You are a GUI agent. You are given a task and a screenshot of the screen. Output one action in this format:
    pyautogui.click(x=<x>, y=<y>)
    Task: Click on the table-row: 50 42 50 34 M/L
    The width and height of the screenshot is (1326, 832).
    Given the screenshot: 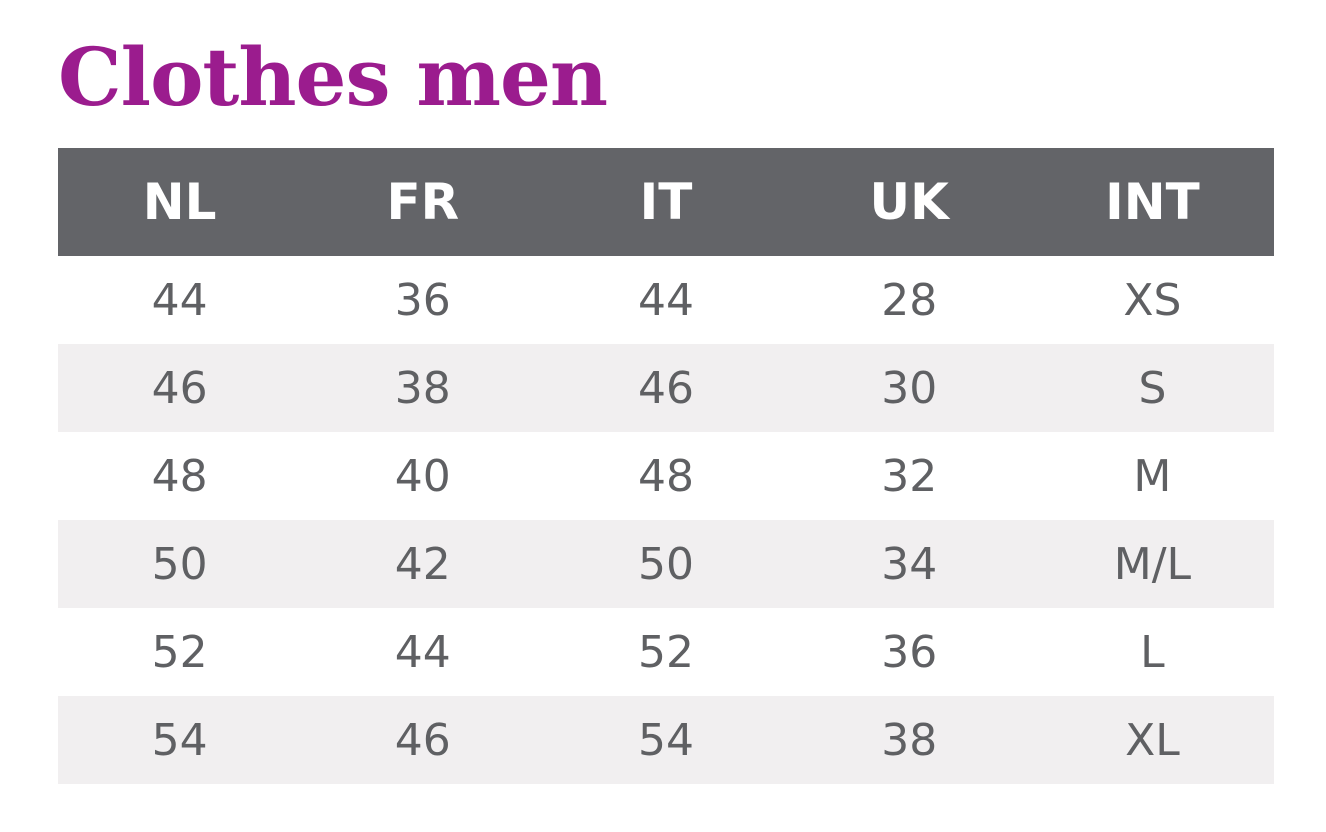 What is the action you would take?
    pyautogui.click(x=666, y=564)
    